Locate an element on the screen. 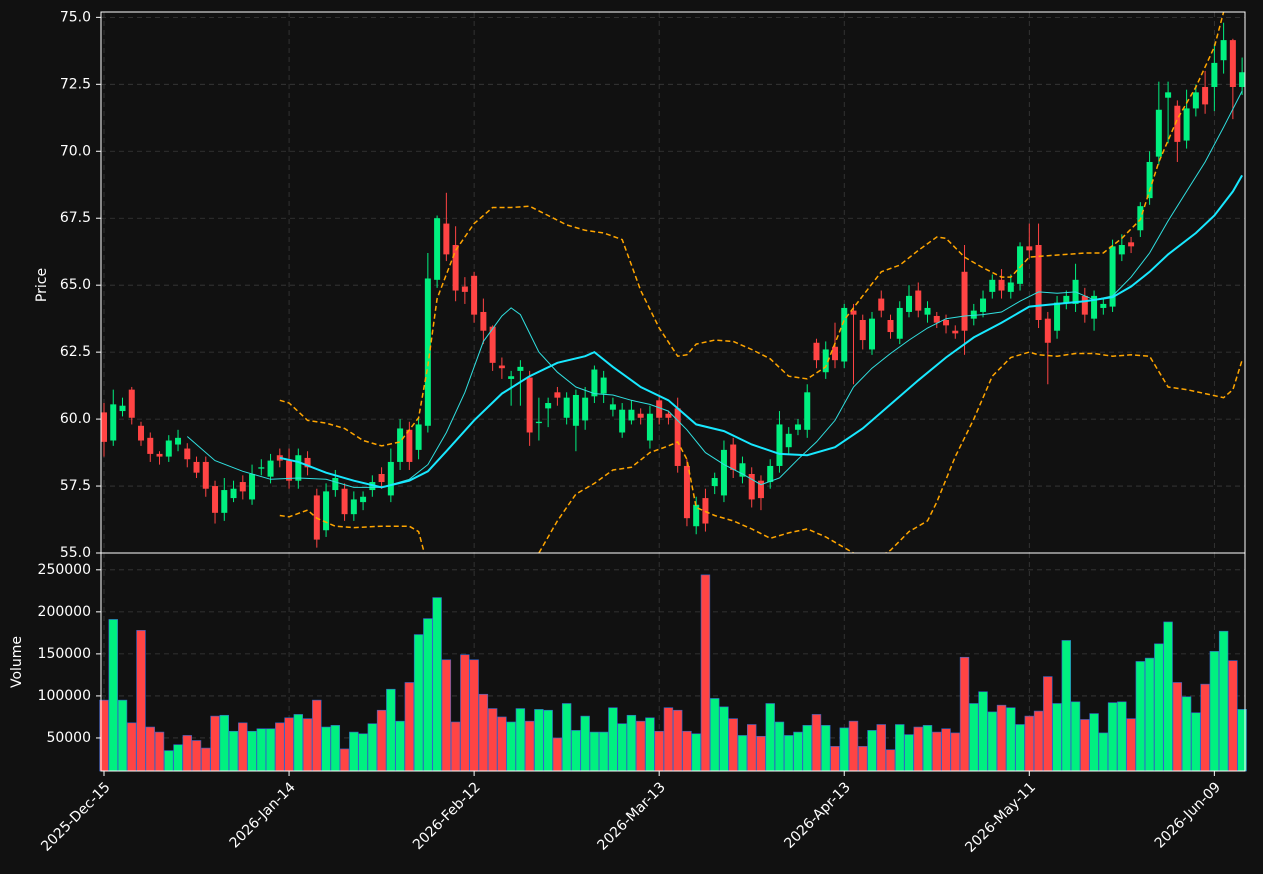  y-axis-label: Volume is located at coordinates (17, 662).